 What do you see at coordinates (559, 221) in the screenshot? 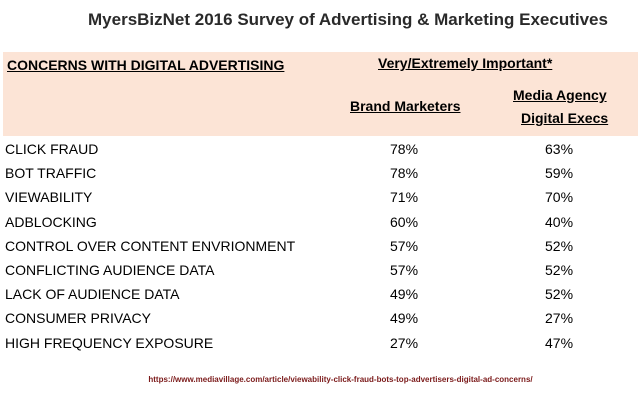
I see `agency-value: 40%` at bounding box center [559, 221].